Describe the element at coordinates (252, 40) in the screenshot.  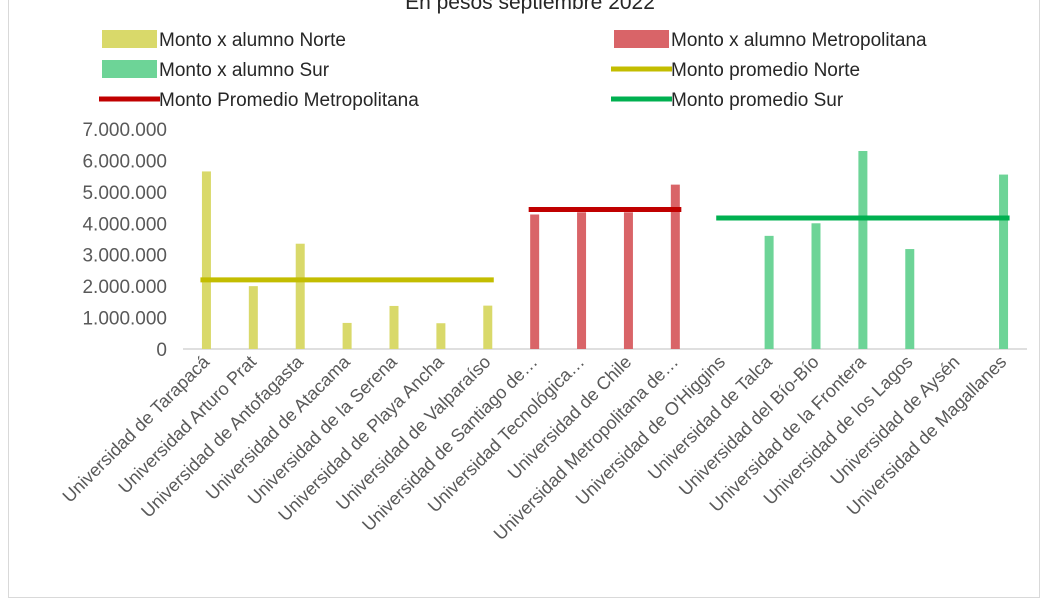
I see `legend-label: Monto x alumno Norte` at that location.